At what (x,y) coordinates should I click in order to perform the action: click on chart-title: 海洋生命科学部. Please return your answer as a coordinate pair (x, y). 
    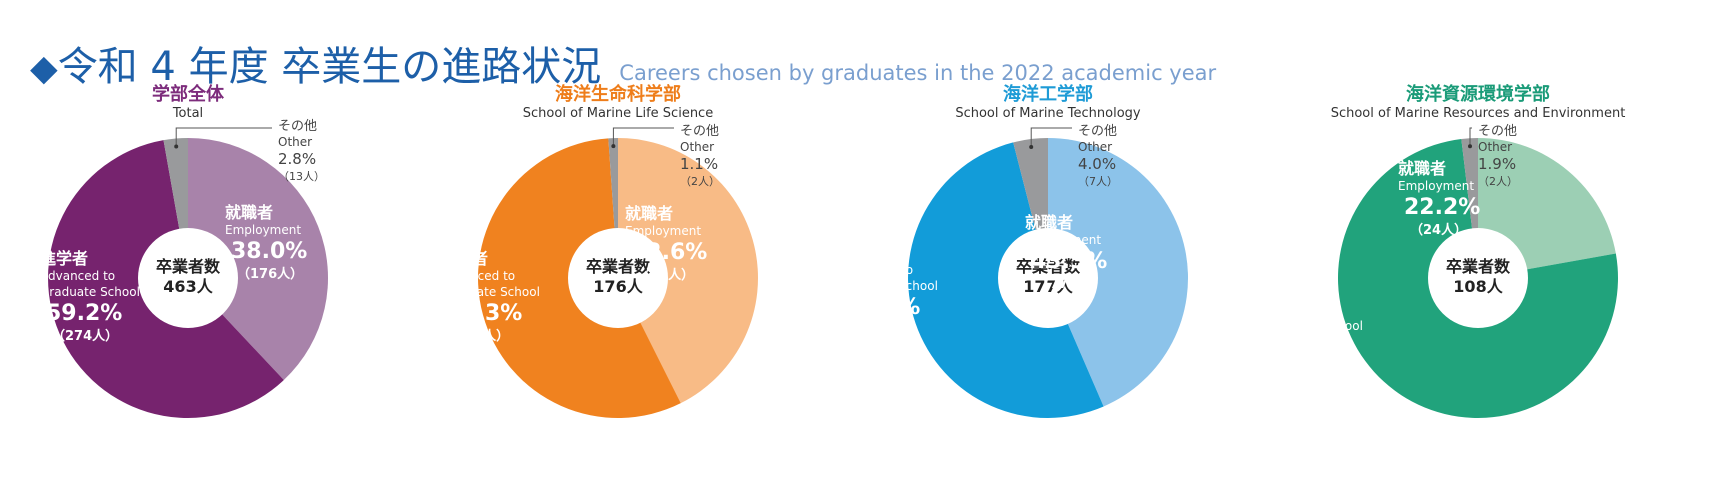
    Looking at the image, I should click on (618, 94).